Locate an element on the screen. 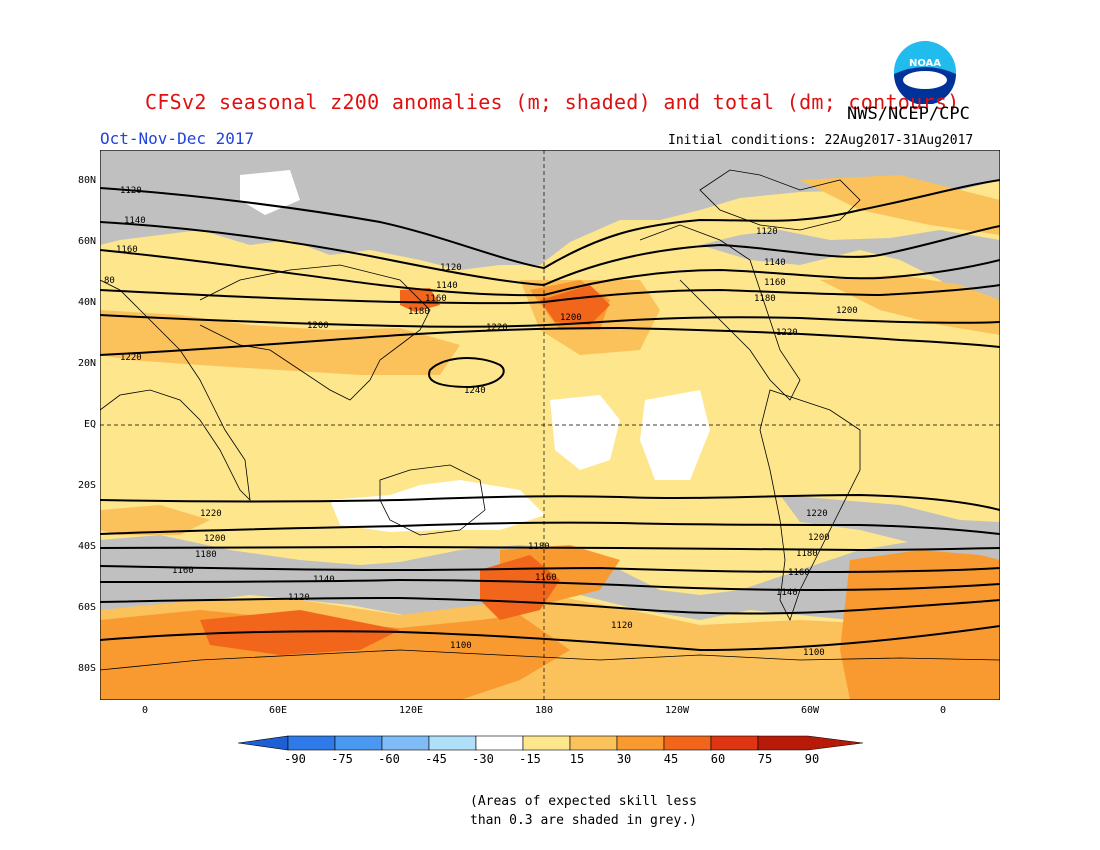  colorbar-tick: 30 is located at coordinates (624, 759).